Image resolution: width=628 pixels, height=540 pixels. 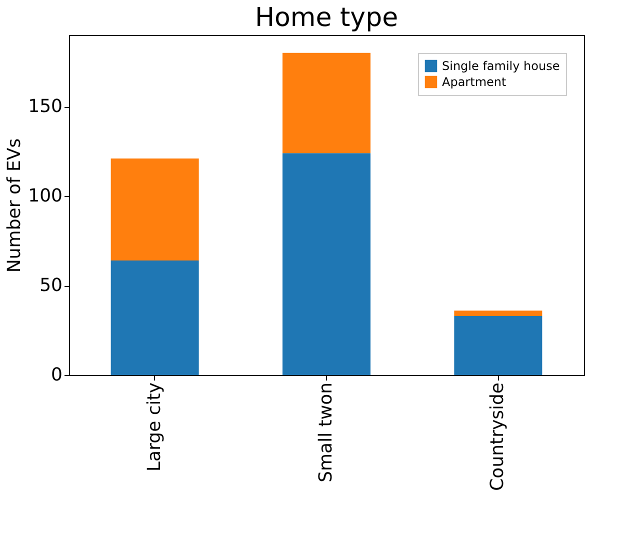 What do you see at coordinates (474, 82) in the screenshot?
I see `legend-label: Apartment` at bounding box center [474, 82].